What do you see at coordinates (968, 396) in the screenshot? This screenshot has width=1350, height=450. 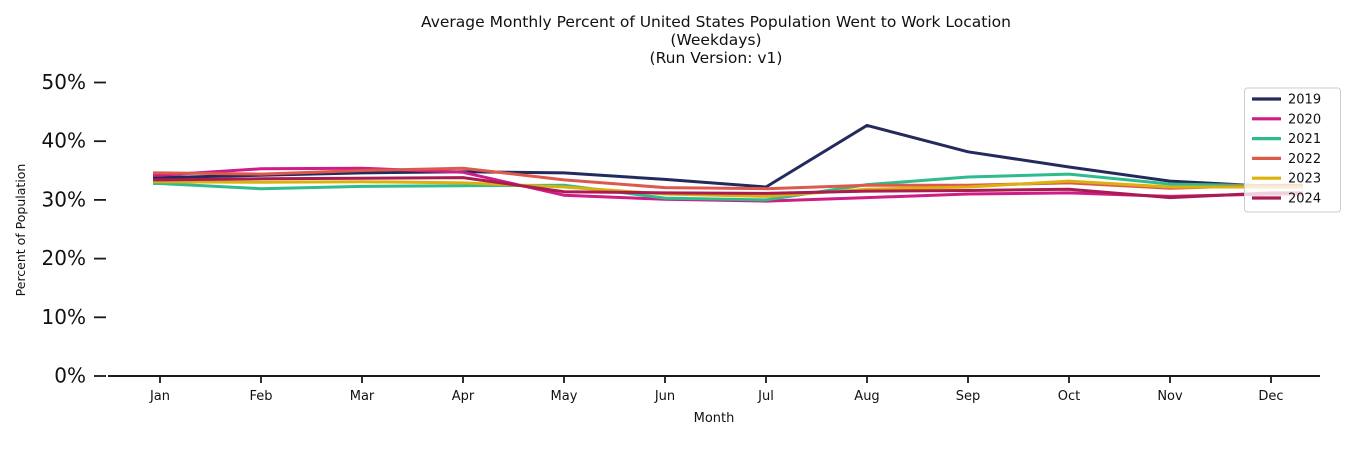 I see `x-tick-label: Sep` at bounding box center [968, 396].